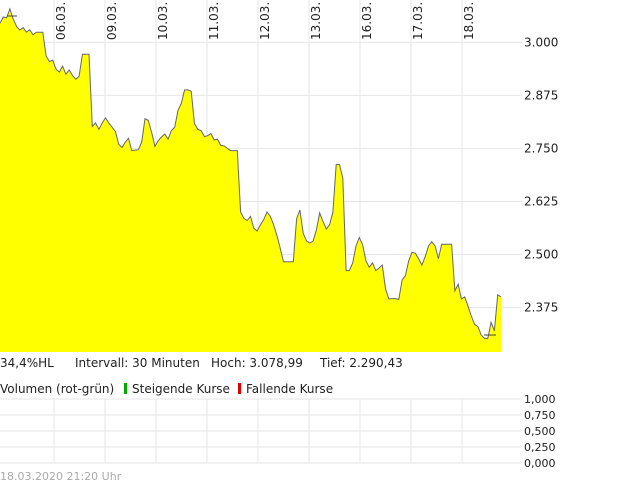  I want to click on price-x-tick-label: 10.03., so click(163, 21).